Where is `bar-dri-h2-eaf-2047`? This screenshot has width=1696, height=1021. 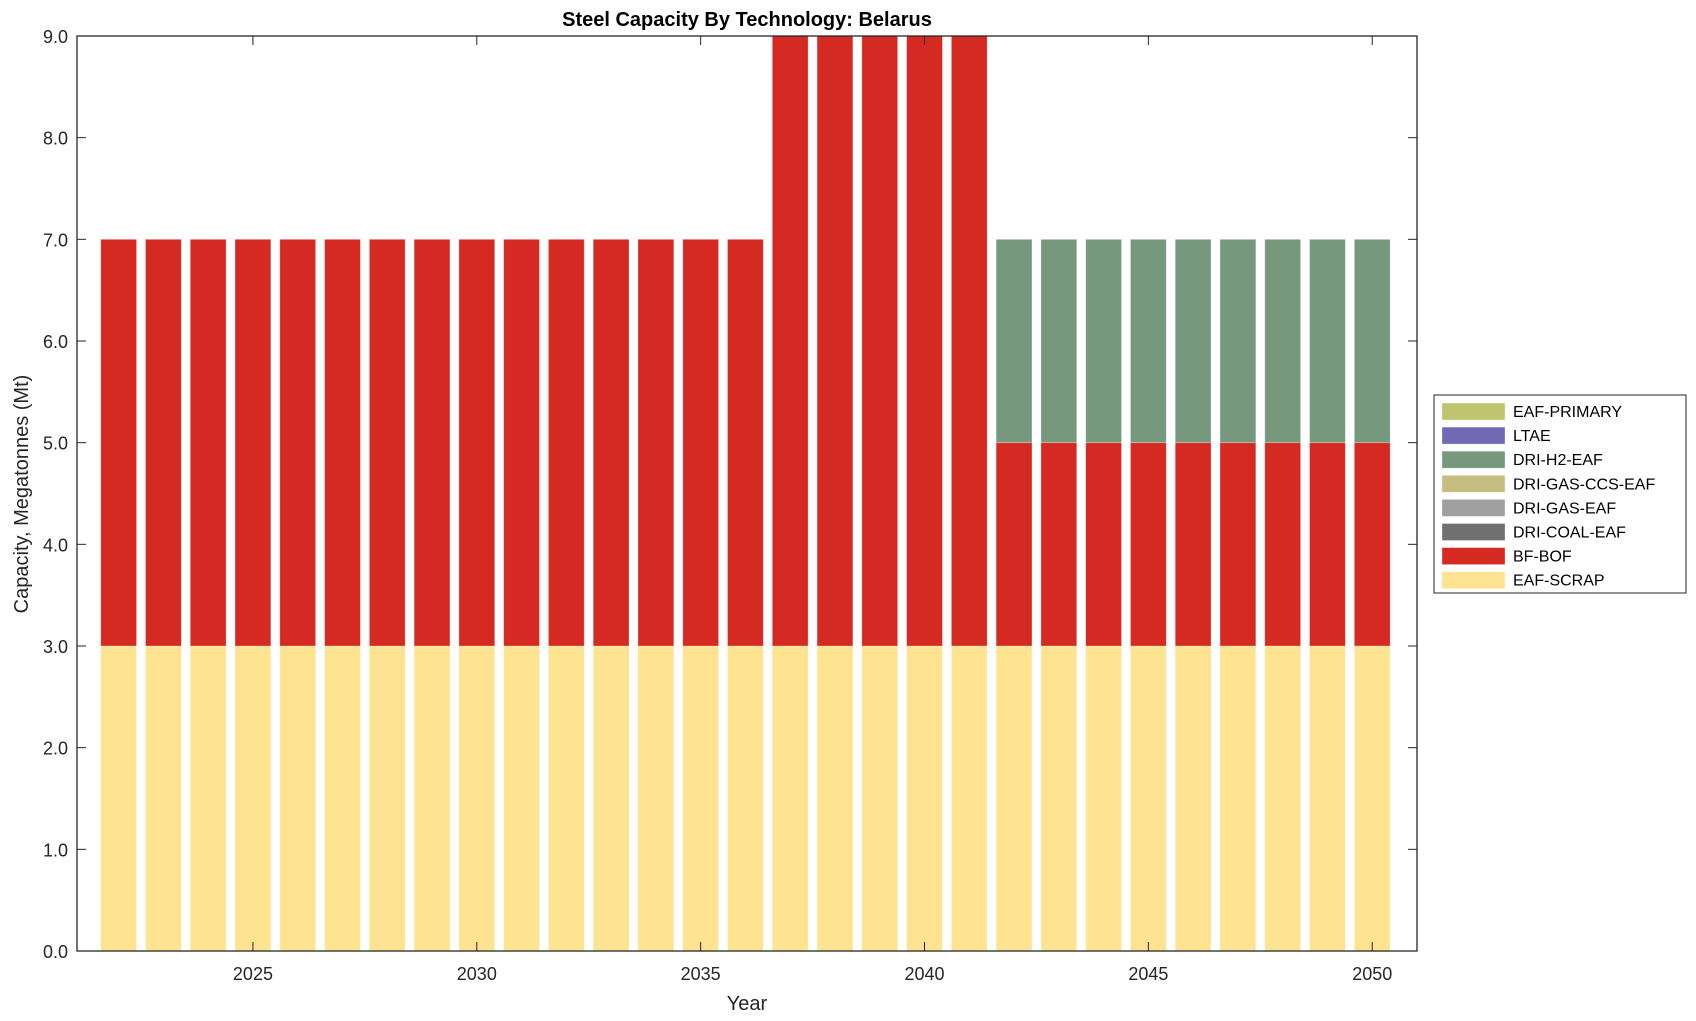
bar-dri-h2-eaf-2047 is located at coordinates (1238, 341).